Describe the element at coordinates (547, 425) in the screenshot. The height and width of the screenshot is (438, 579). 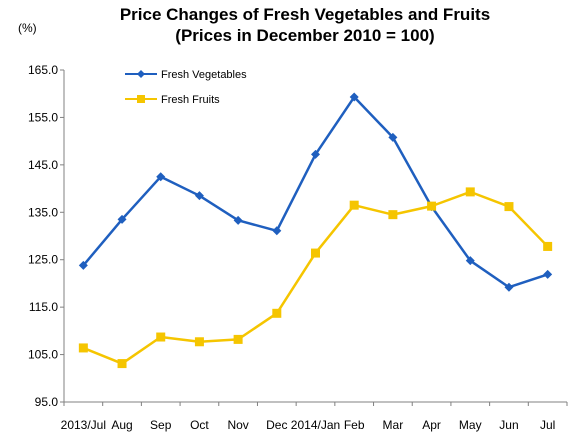
I see `x-tick-label: Jul` at that location.